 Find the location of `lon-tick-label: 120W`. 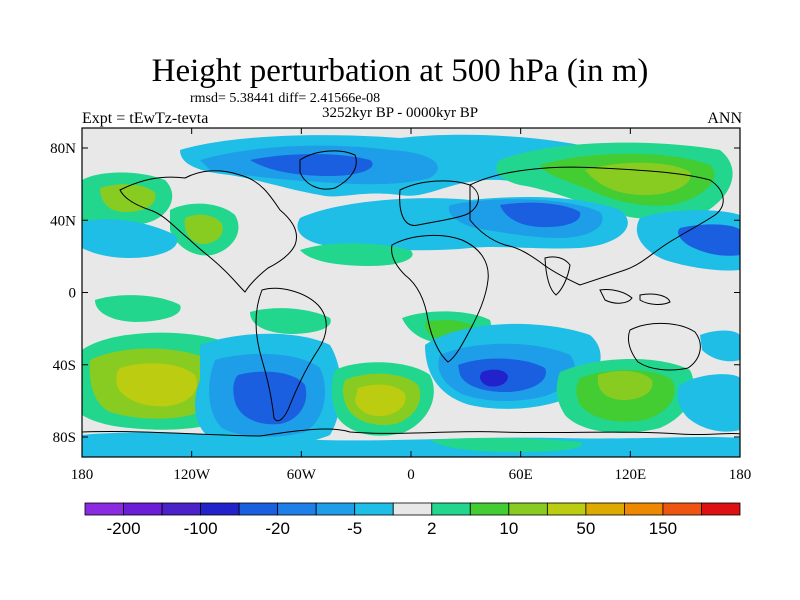

lon-tick-label: 120W is located at coordinates (192, 475).